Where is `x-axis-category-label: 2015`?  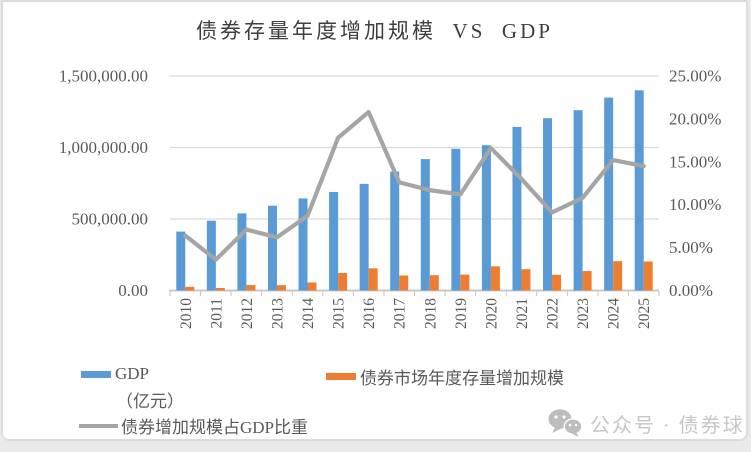
x-axis-category-label: 2015 is located at coordinates (339, 313).